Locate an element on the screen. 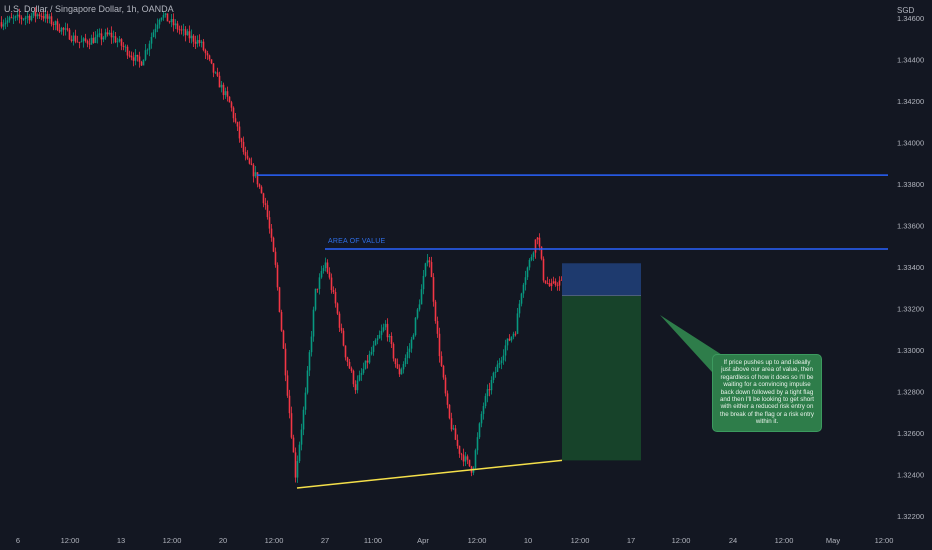 The height and width of the screenshot is (550, 932). y-tick-label: 1.34000 is located at coordinates (910, 143).